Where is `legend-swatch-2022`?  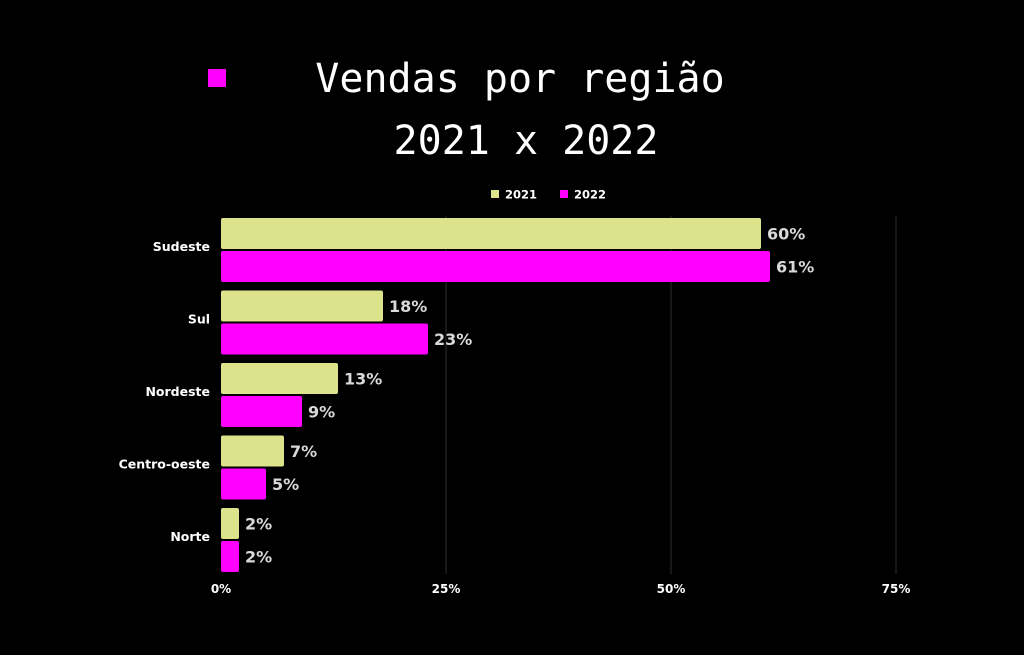
legend-swatch-2022 is located at coordinates (564, 194).